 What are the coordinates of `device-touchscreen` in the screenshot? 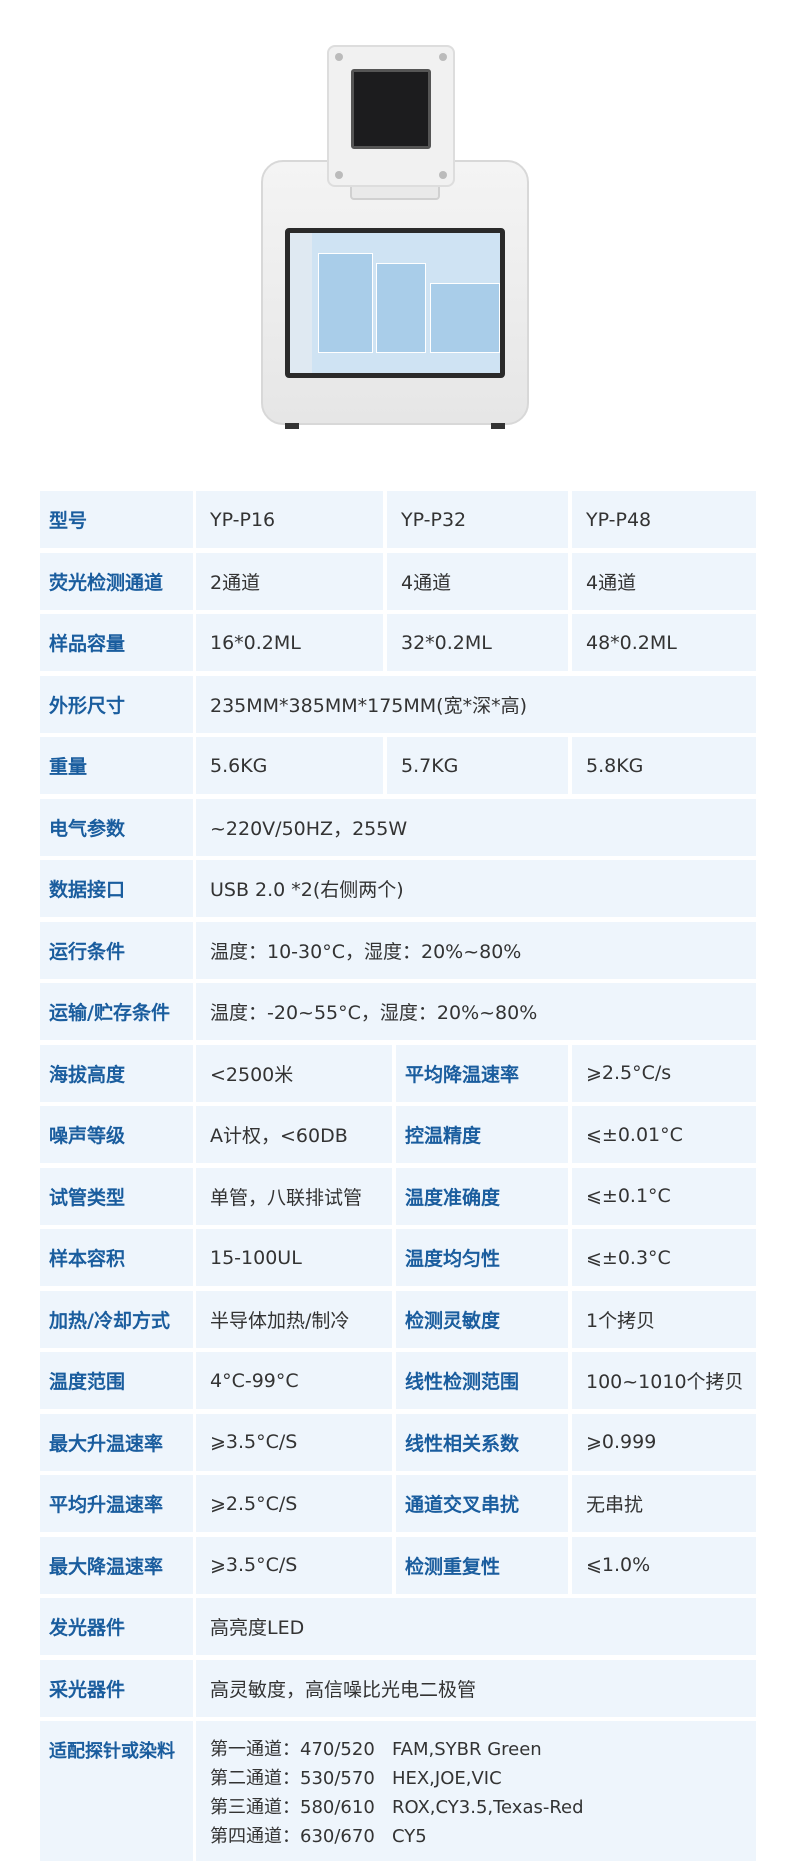 It's located at (395, 303).